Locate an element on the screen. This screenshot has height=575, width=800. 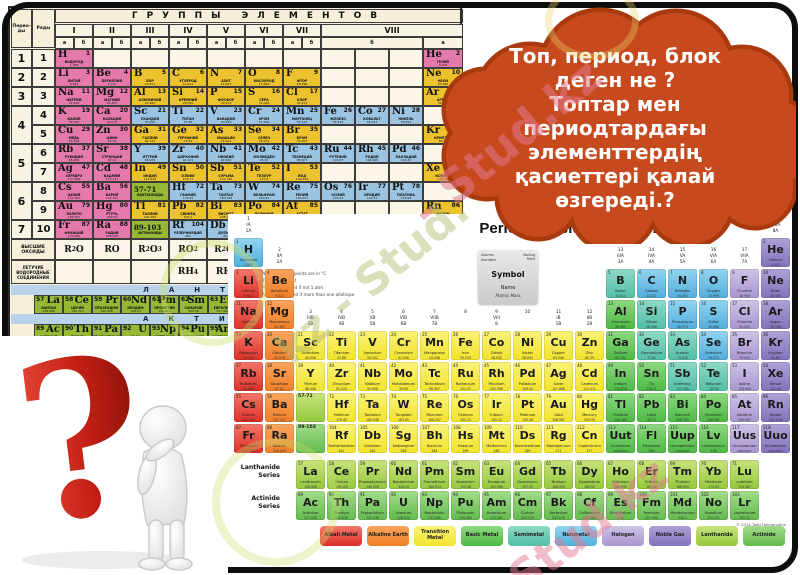
element-name: РУБИДИЙ is located at coordinates (74, 156).